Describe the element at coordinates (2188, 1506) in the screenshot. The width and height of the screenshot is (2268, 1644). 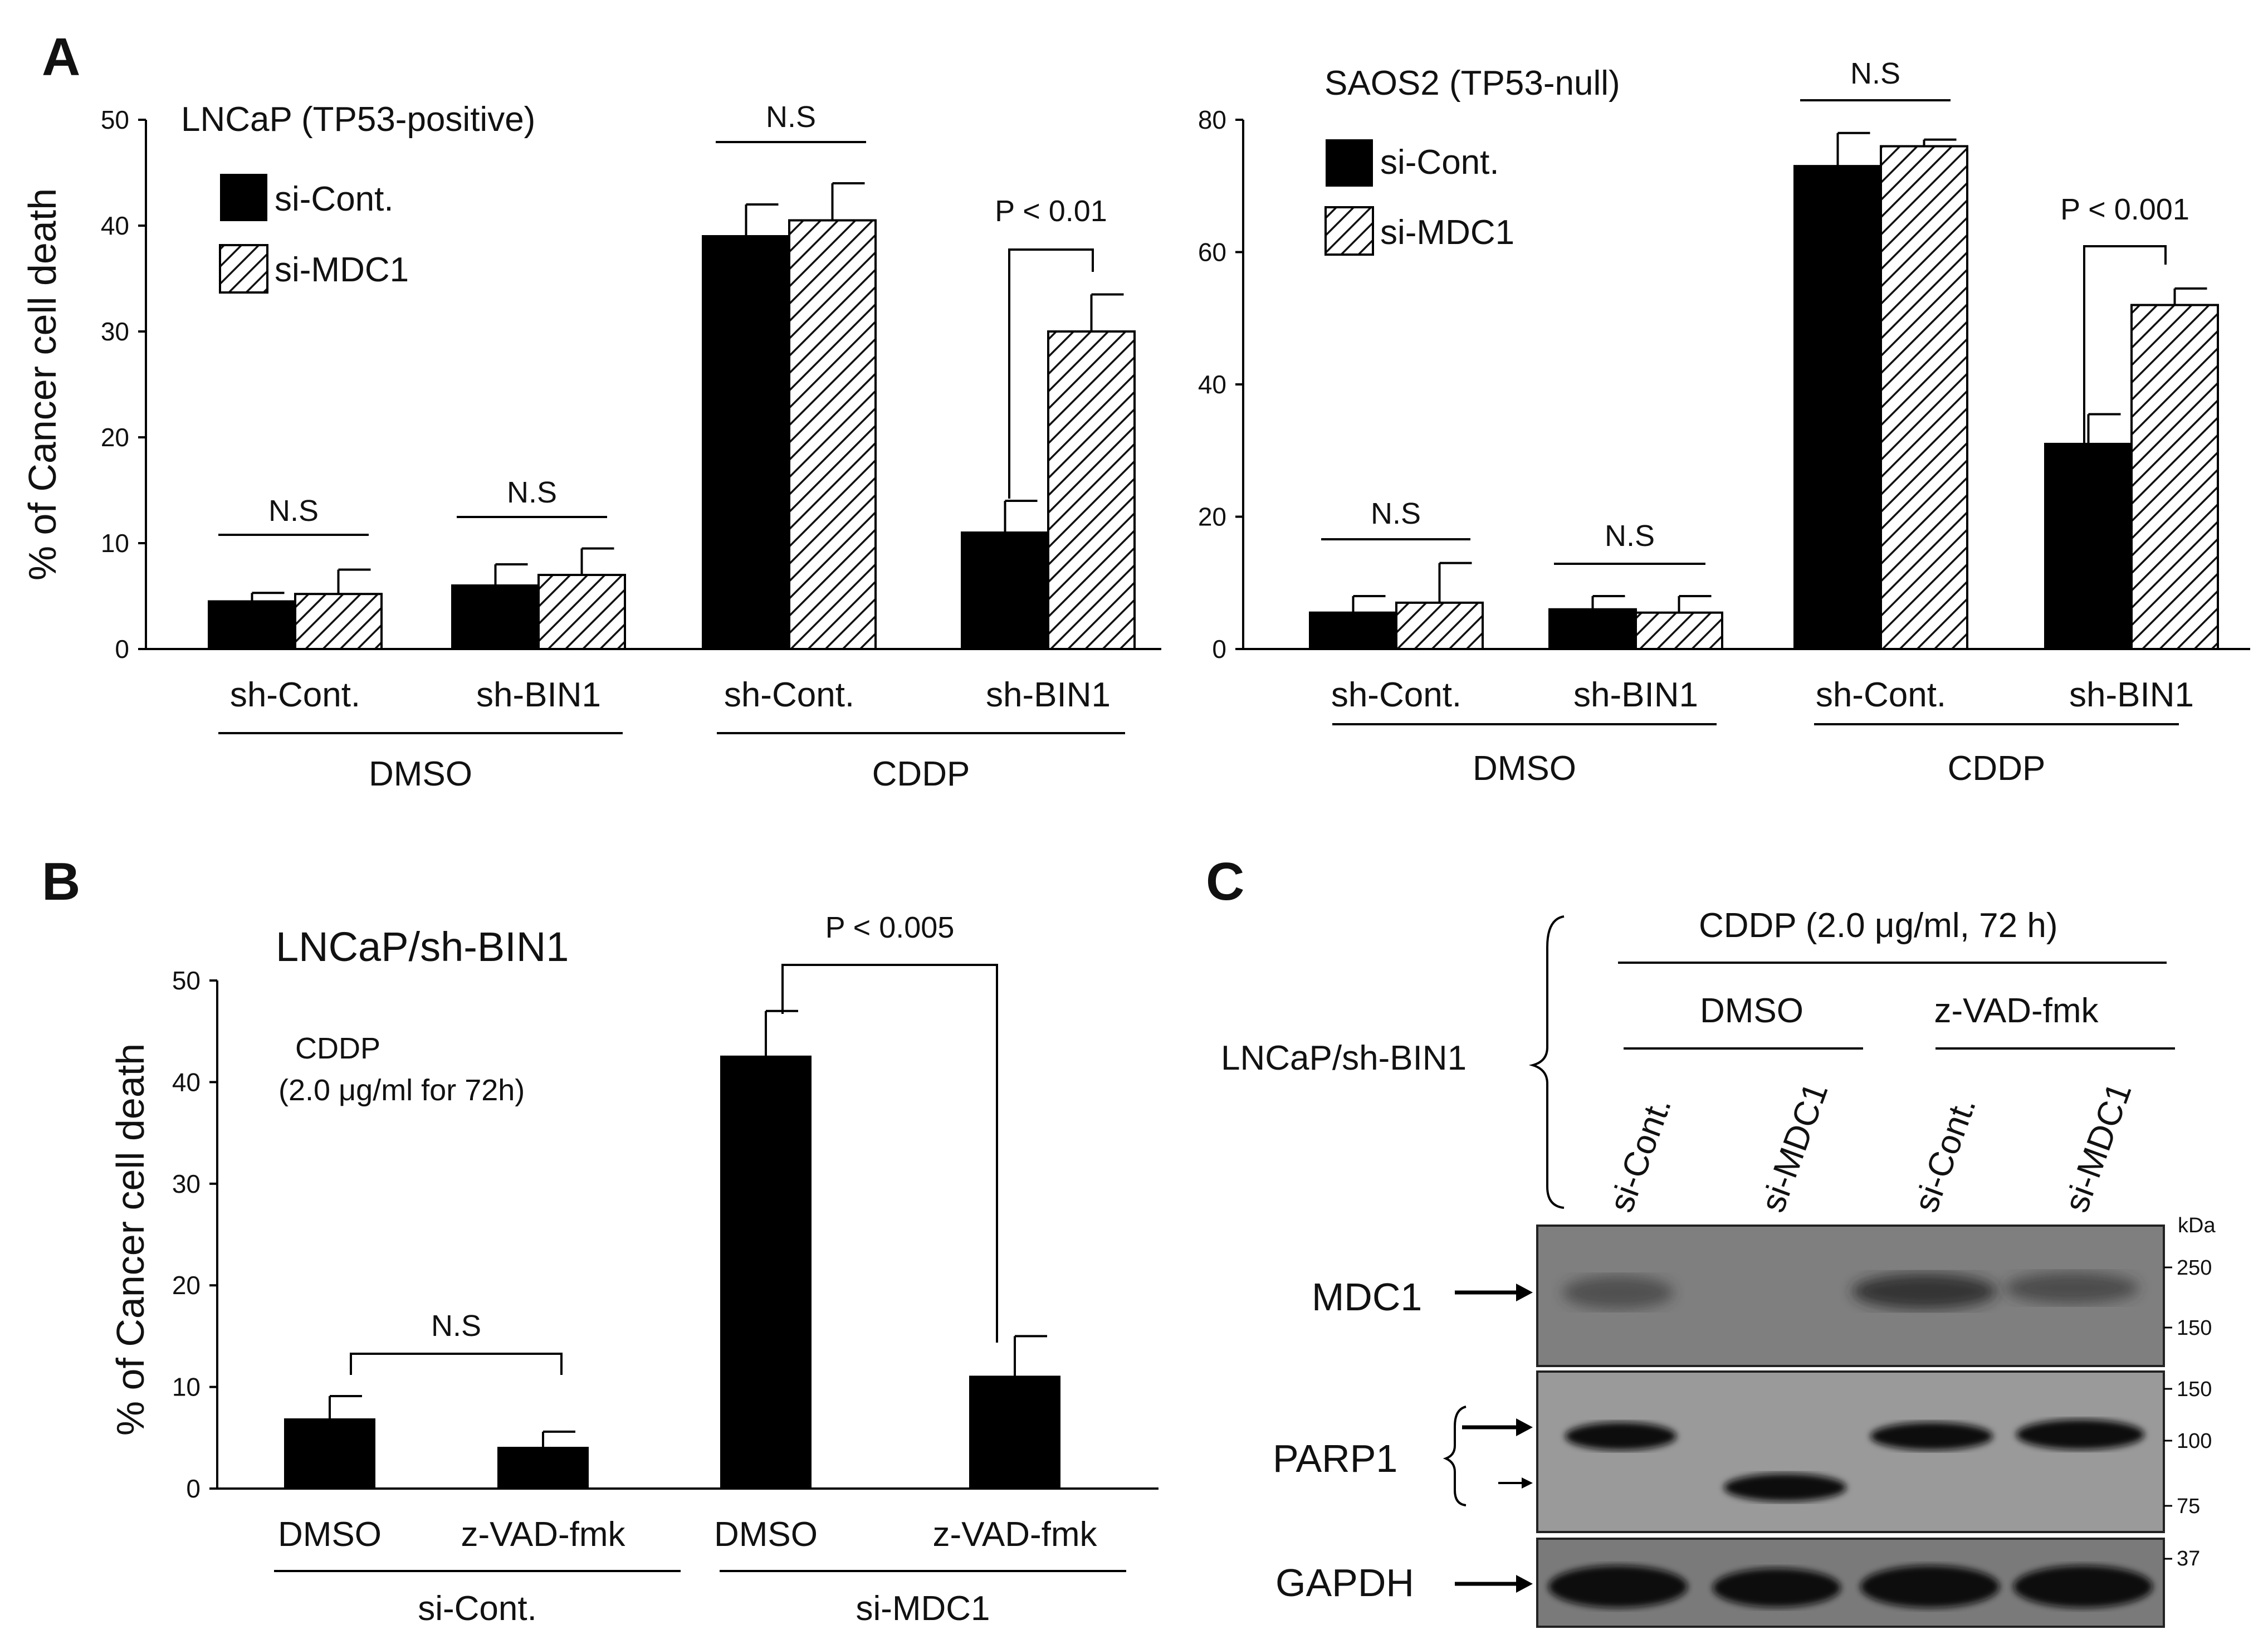
I see `blot-marker-75: 75` at that location.